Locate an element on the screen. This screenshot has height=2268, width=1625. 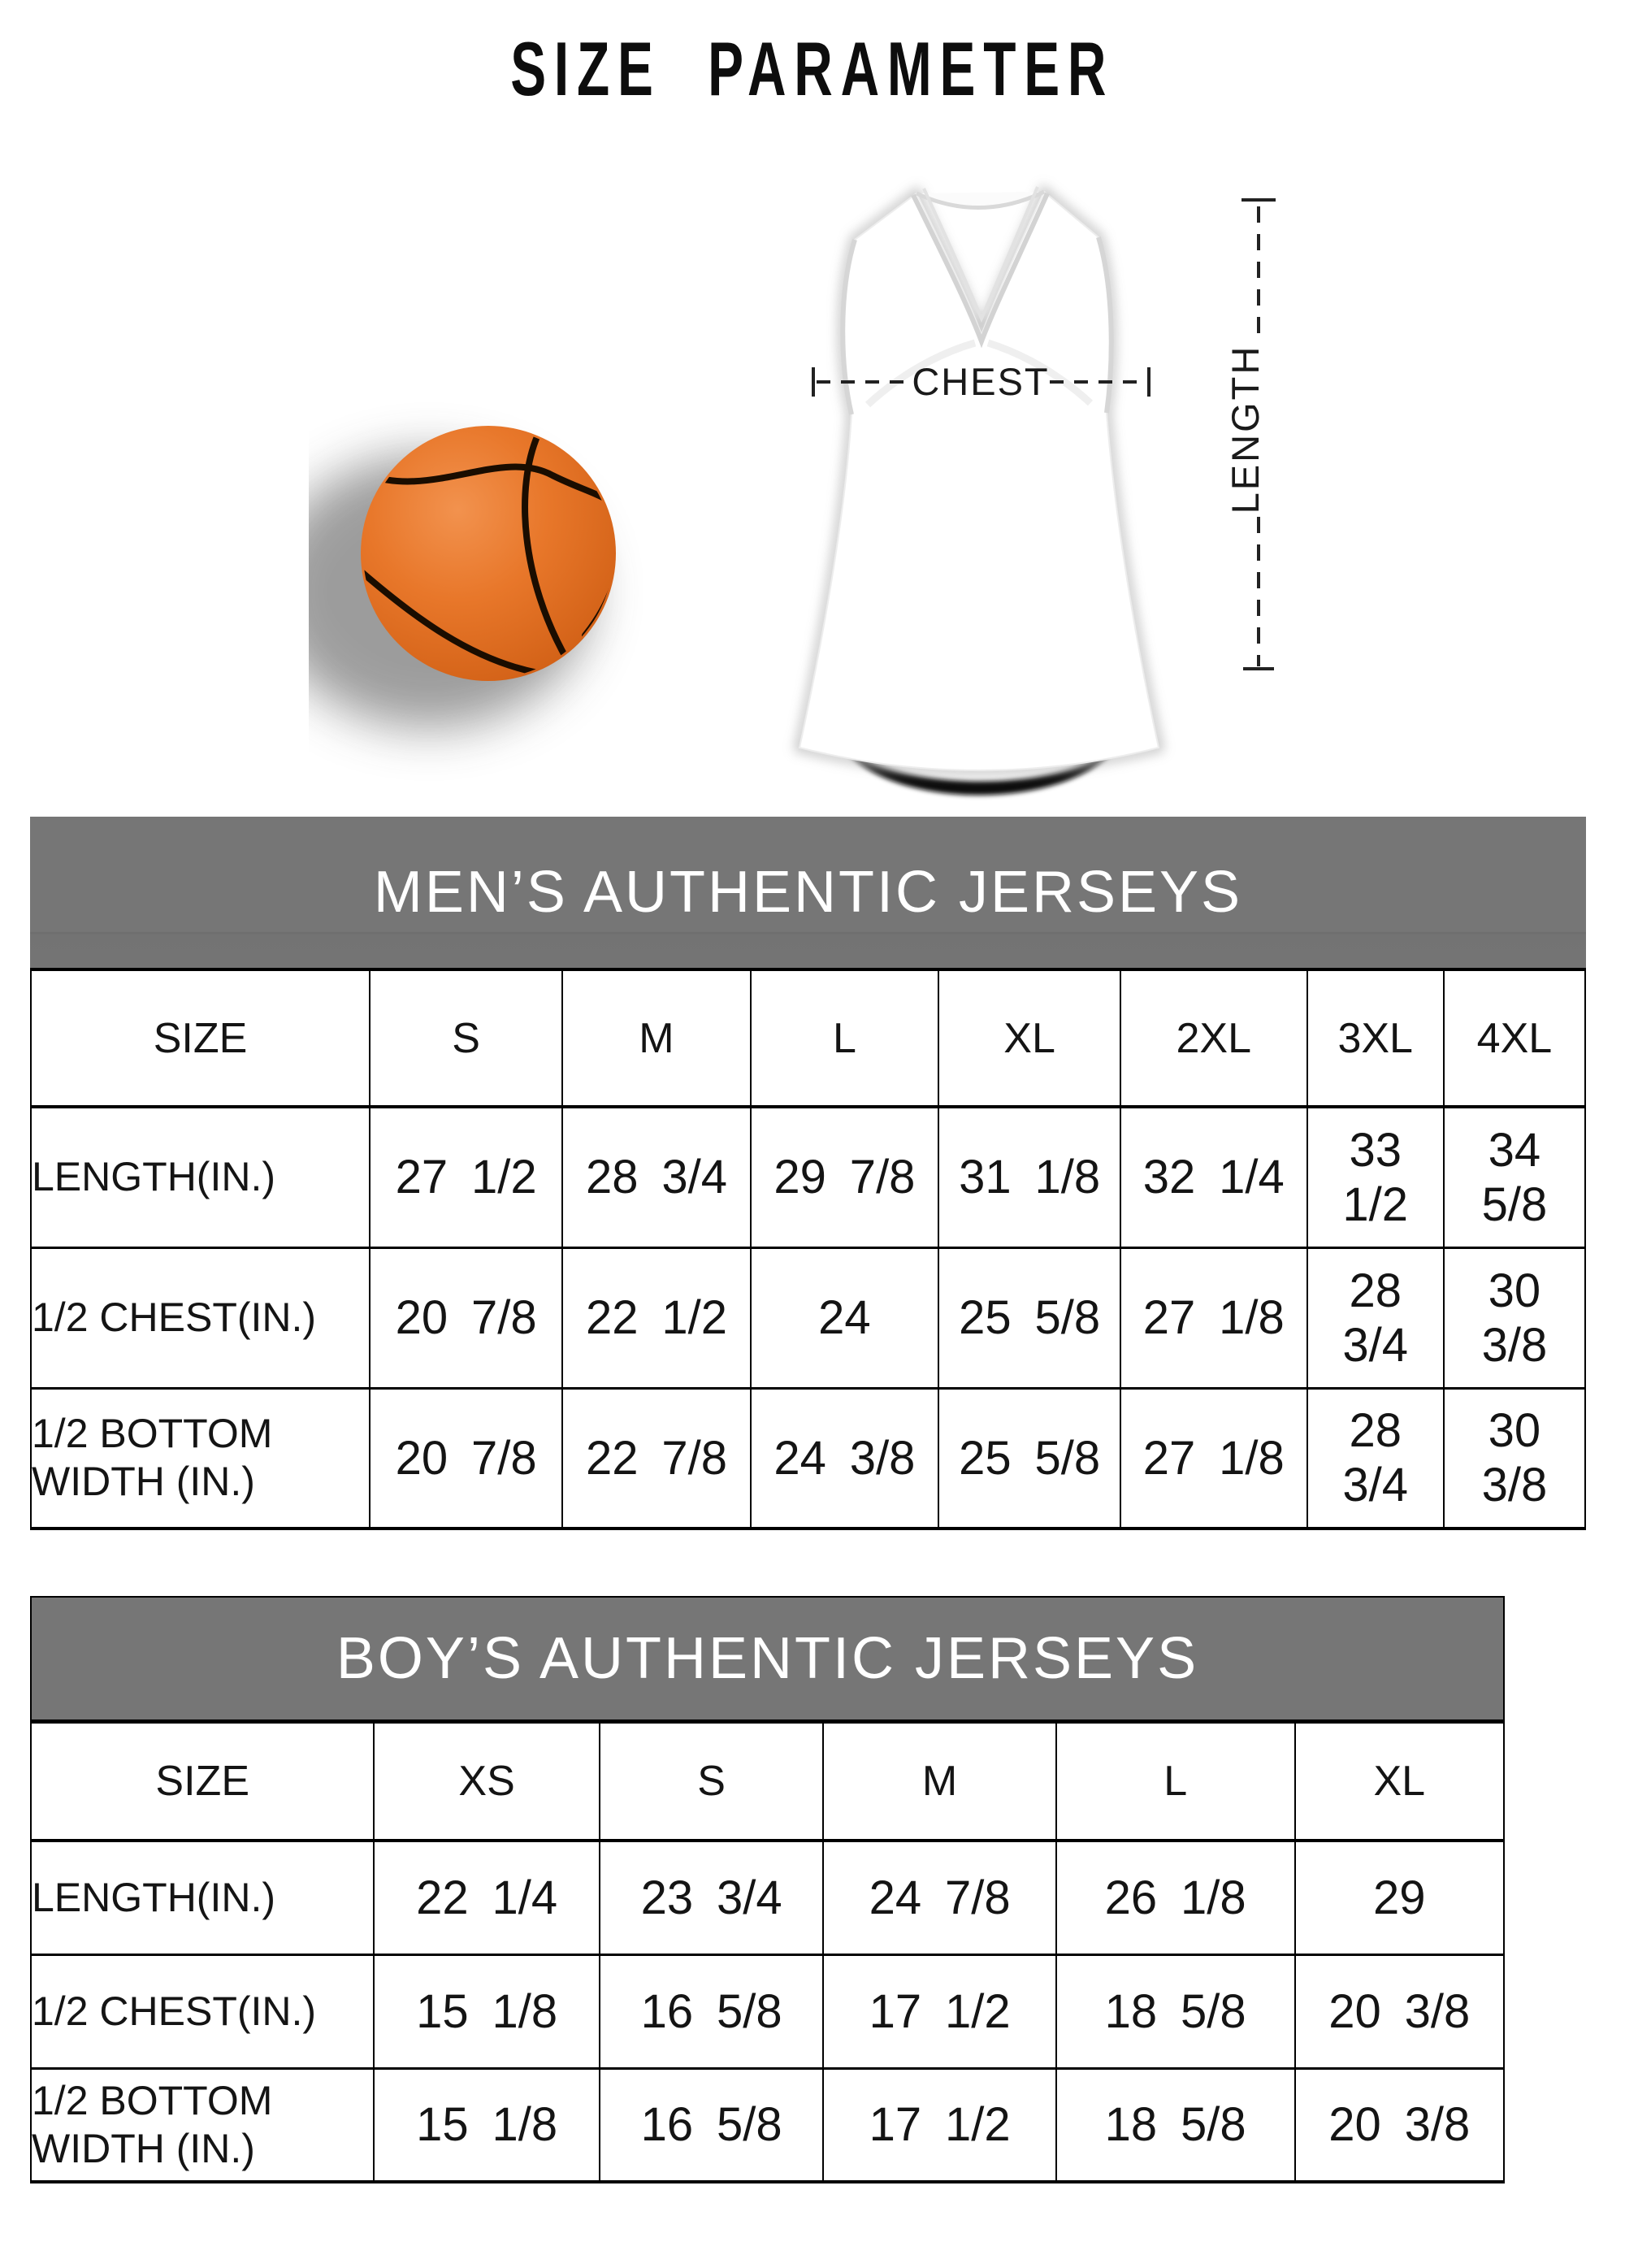
measurement-value-cell: 29 is located at coordinates (1399, 1896).